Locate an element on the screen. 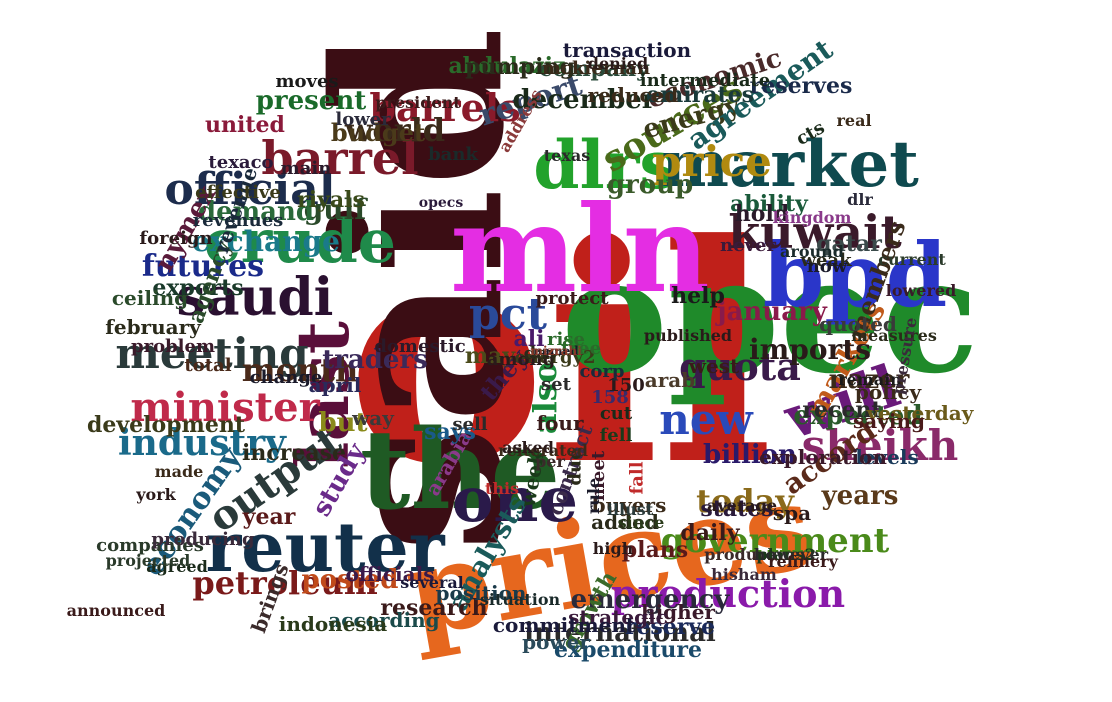  cloud-word: officials is located at coordinates (390, 574).